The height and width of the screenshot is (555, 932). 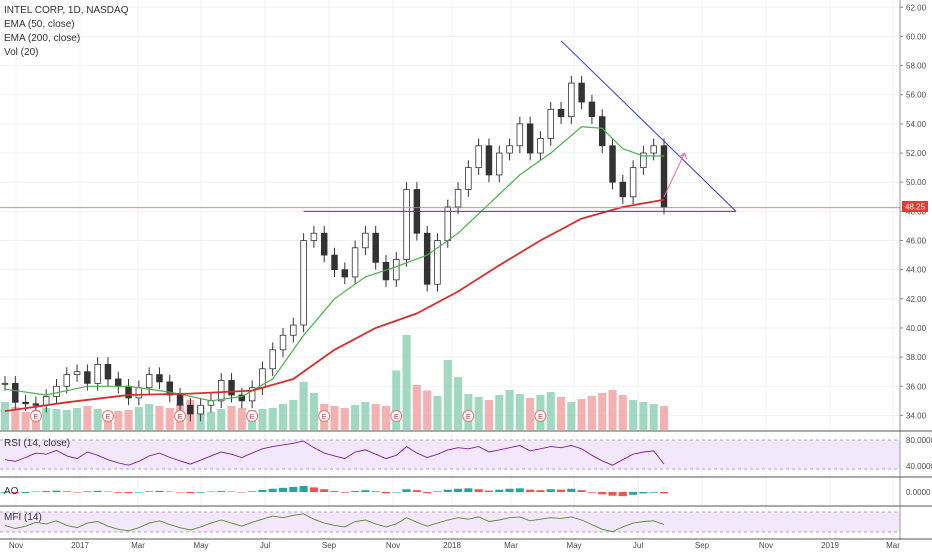 I want to click on rsi-tick-label: 80.0000, so click(x=919, y=440).